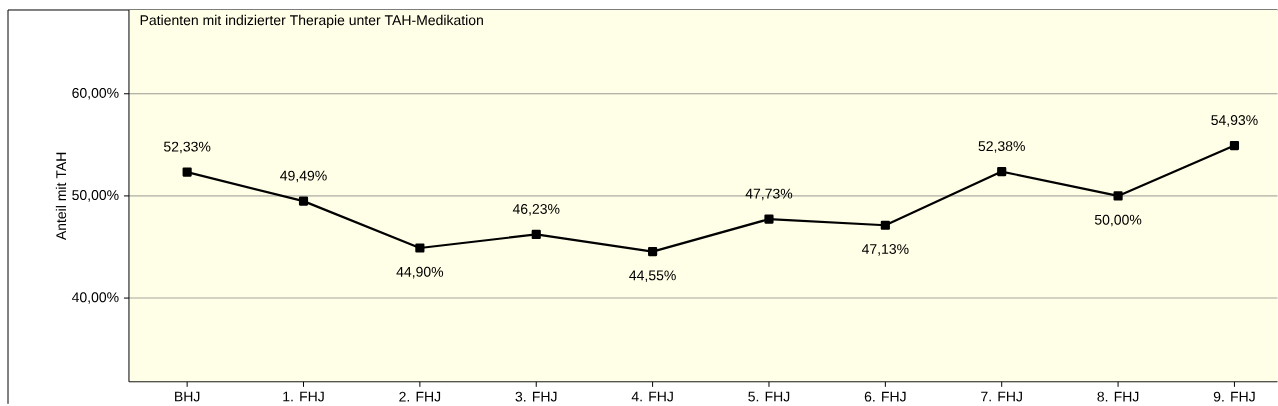  What do you see at coordinates (1001, 147) in the screenshot?
I see `data-label: 52,38%` at bounding box center [1001, 147].